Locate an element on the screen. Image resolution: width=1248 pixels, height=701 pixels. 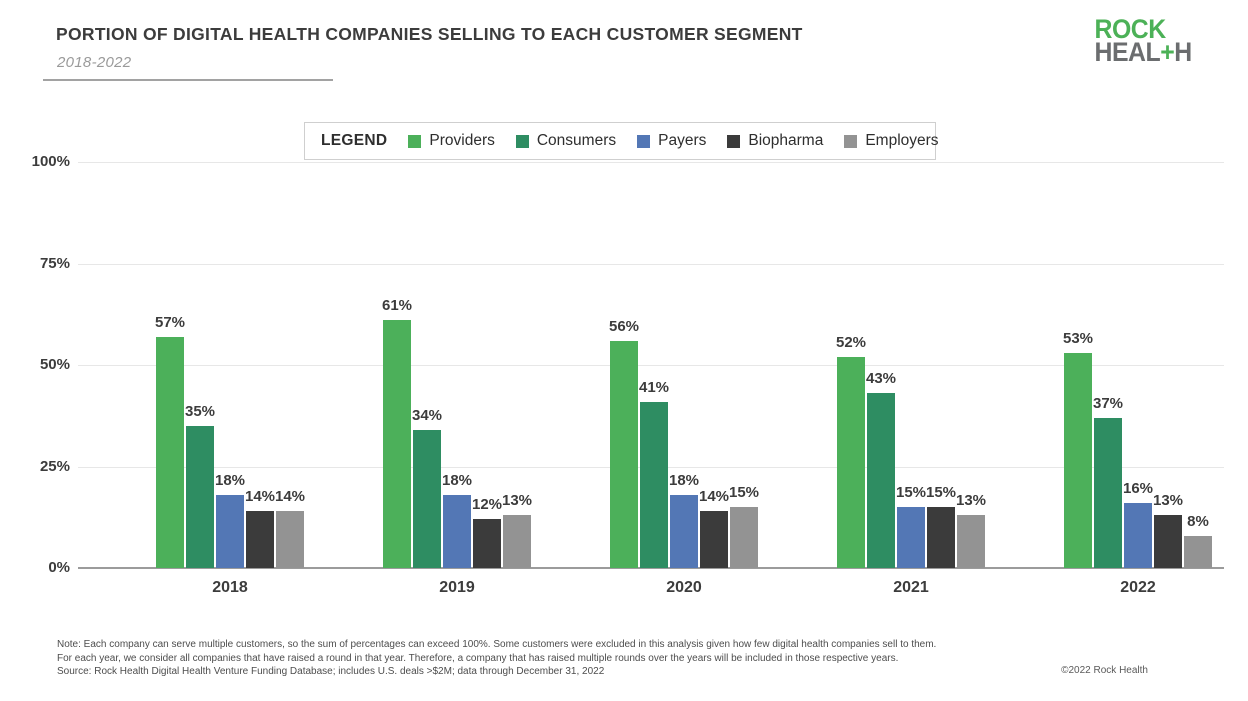
legend-item-biopharma: Biopharma is located at coordinates (775, 141).